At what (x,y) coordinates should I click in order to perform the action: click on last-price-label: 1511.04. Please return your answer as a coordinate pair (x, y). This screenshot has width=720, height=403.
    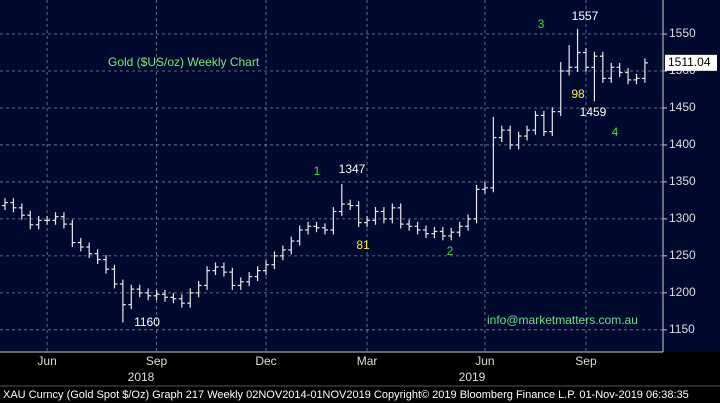
    Looking at the image, I should click on (689, 62).